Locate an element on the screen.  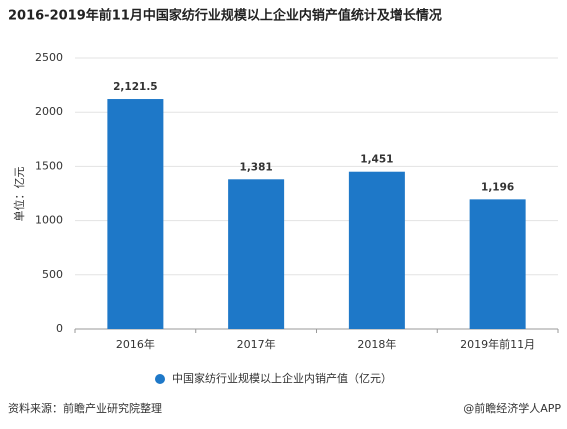
y-tick-label: 0 is located at coordinates (59, 328).